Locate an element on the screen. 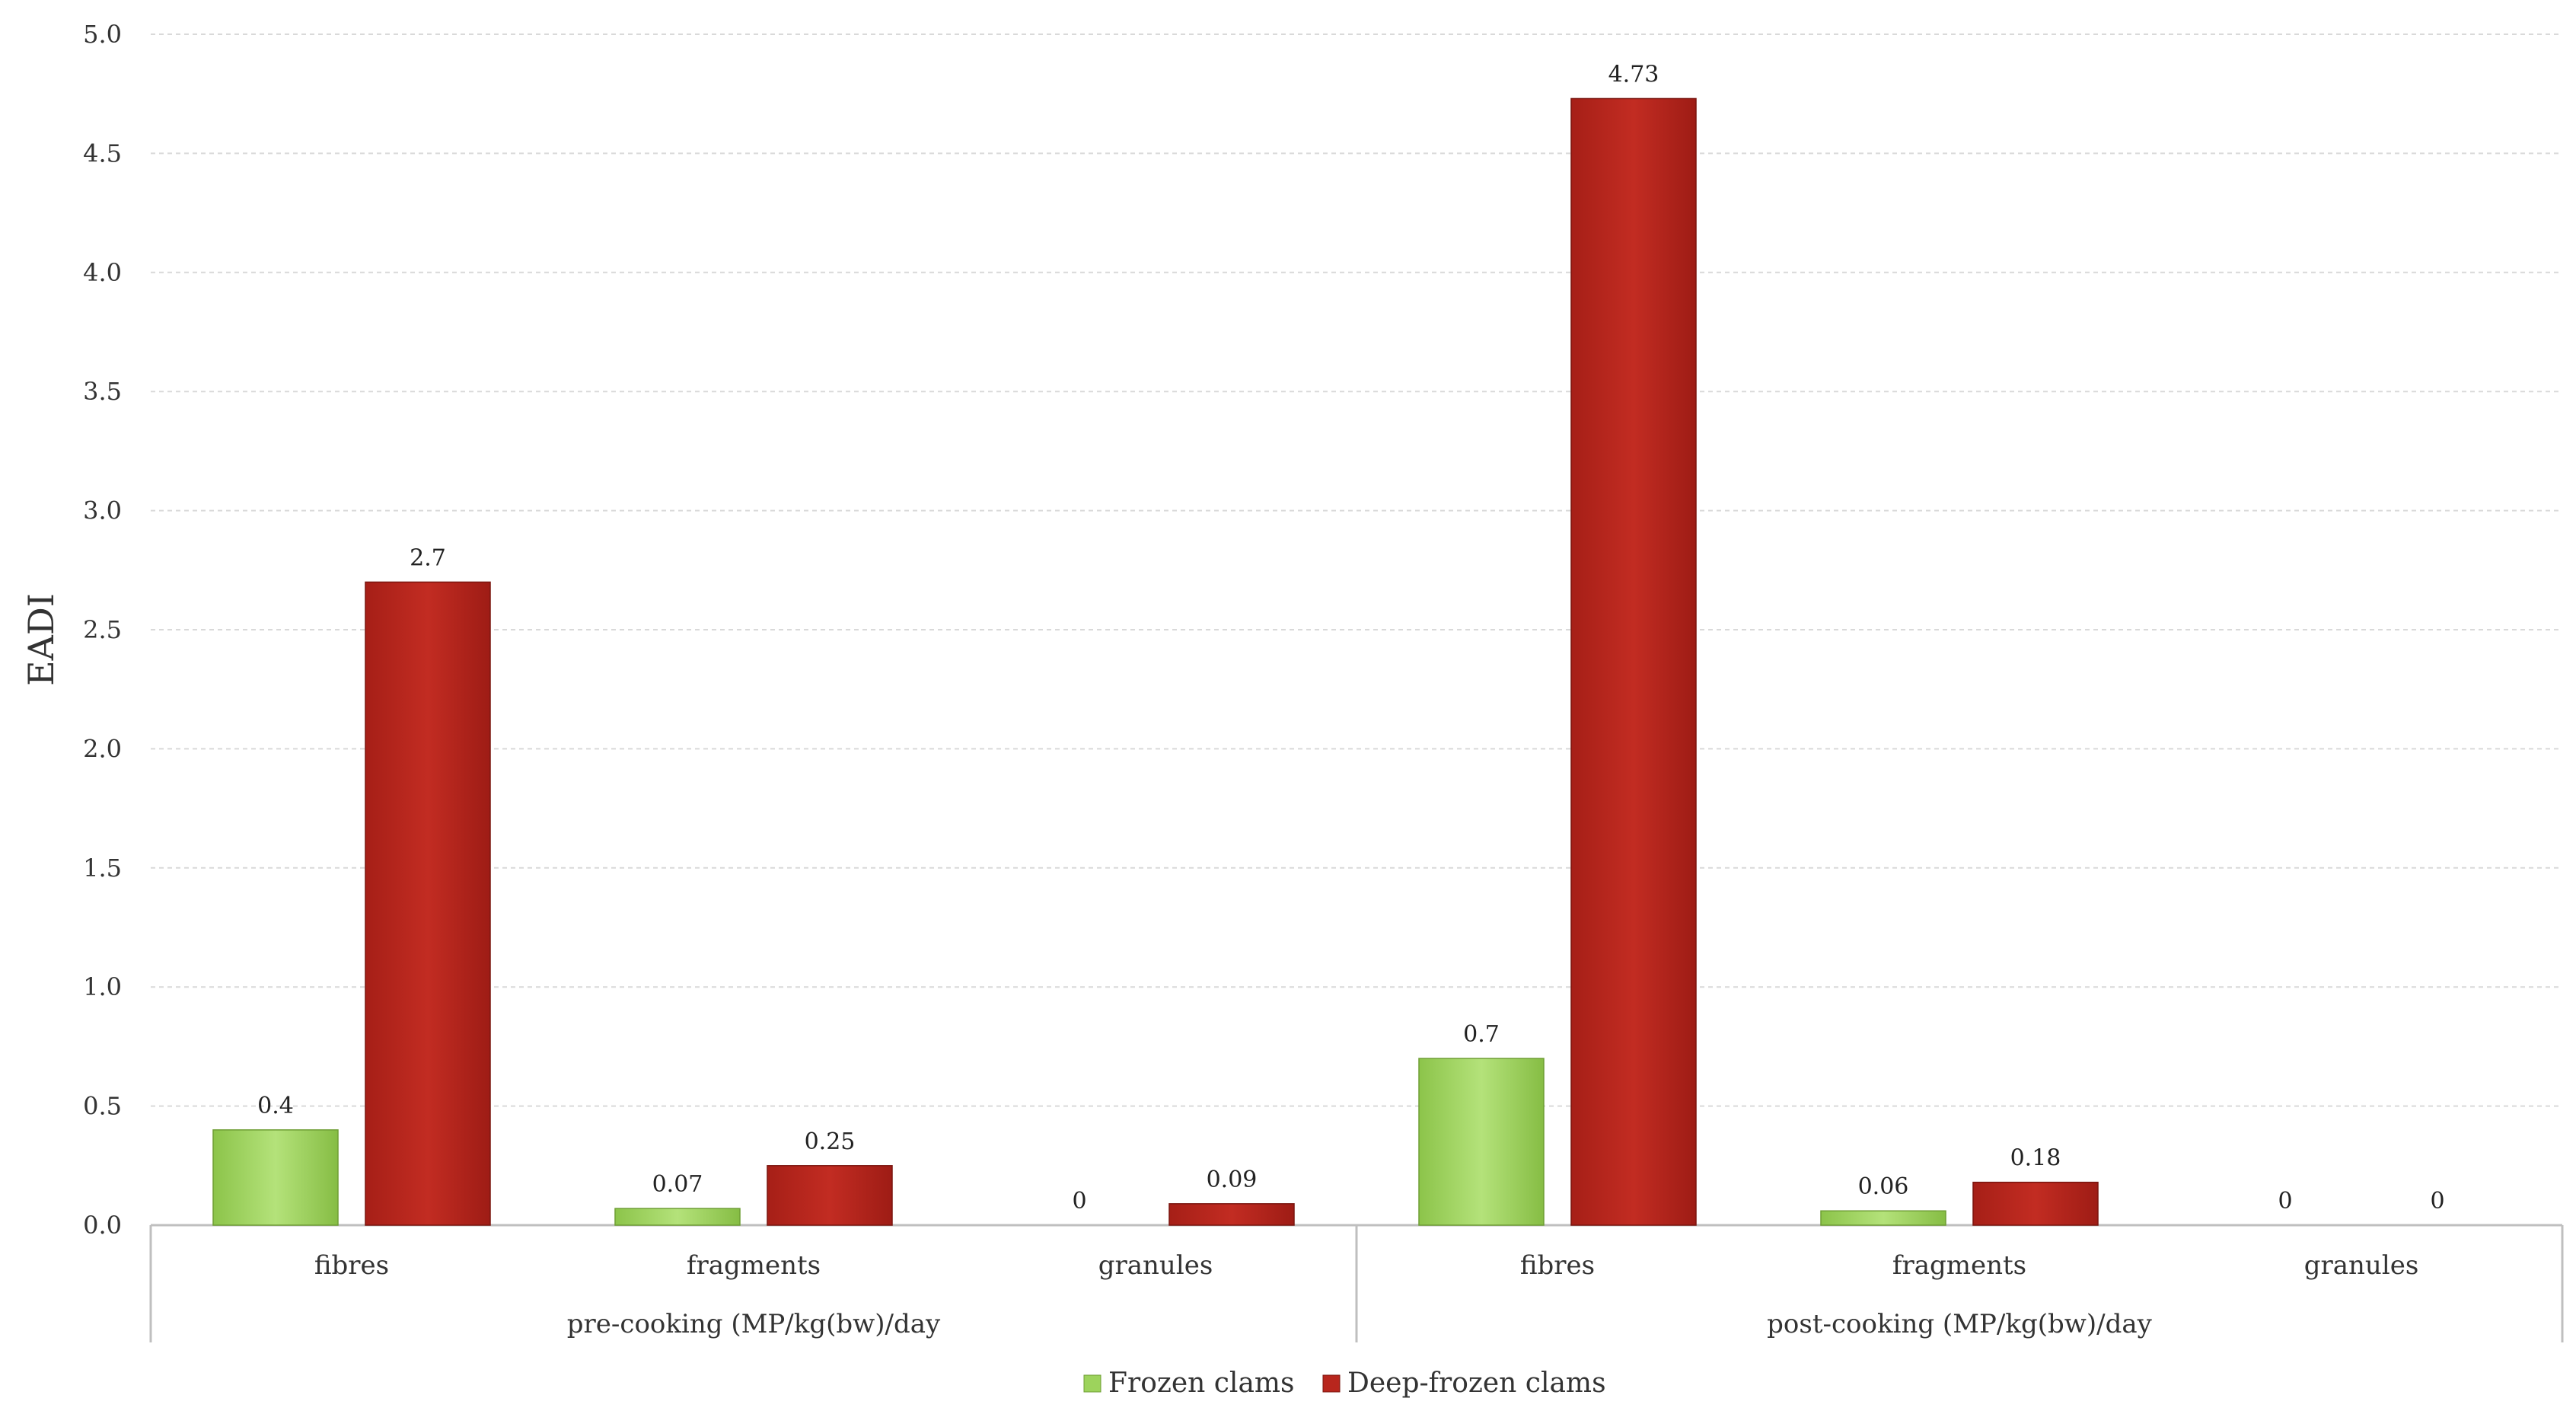 This screenshot has width=2576, height=1414. y-tick-label: 0.5 is located at coordinates (102, 1106).